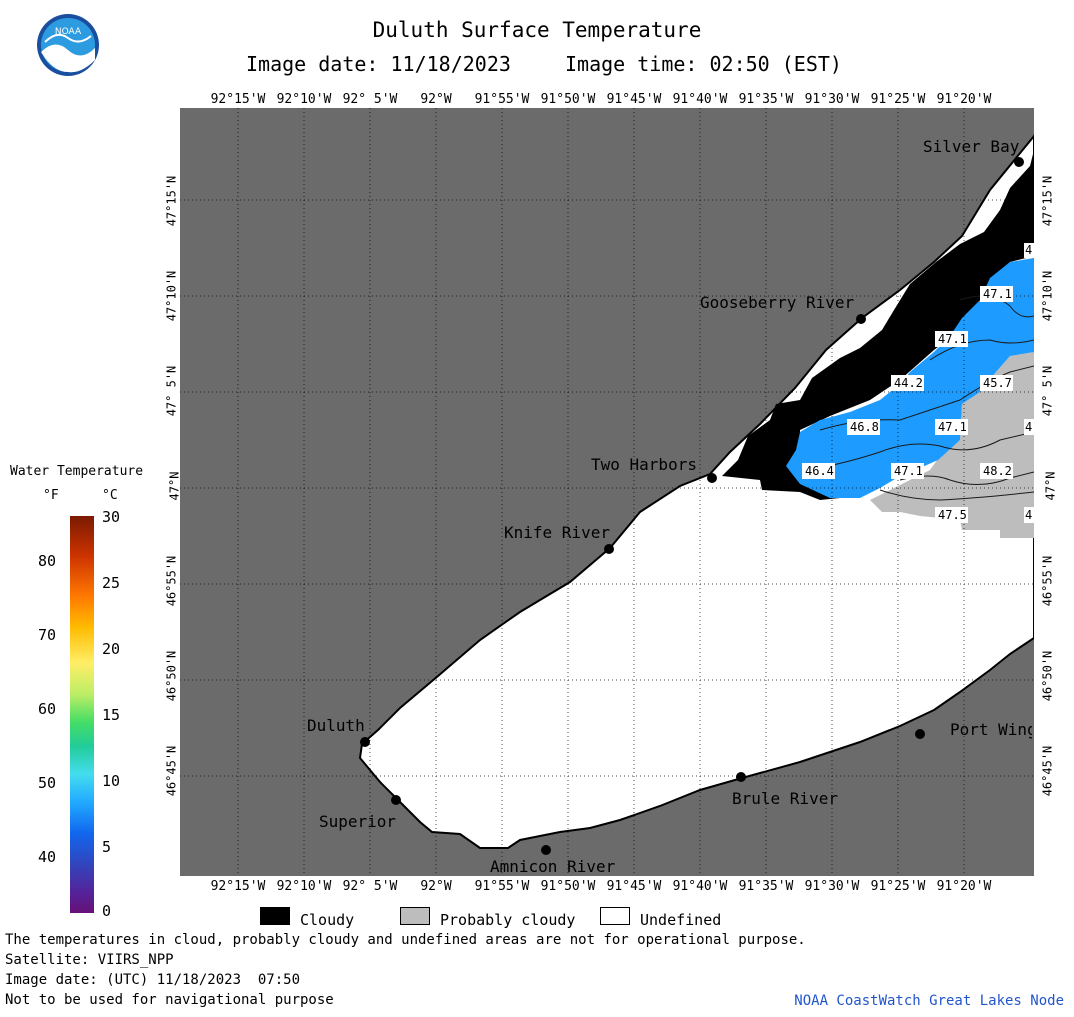 The image size is (1074, 1017). I want to click on tick-f: 60, so click(47, 709).